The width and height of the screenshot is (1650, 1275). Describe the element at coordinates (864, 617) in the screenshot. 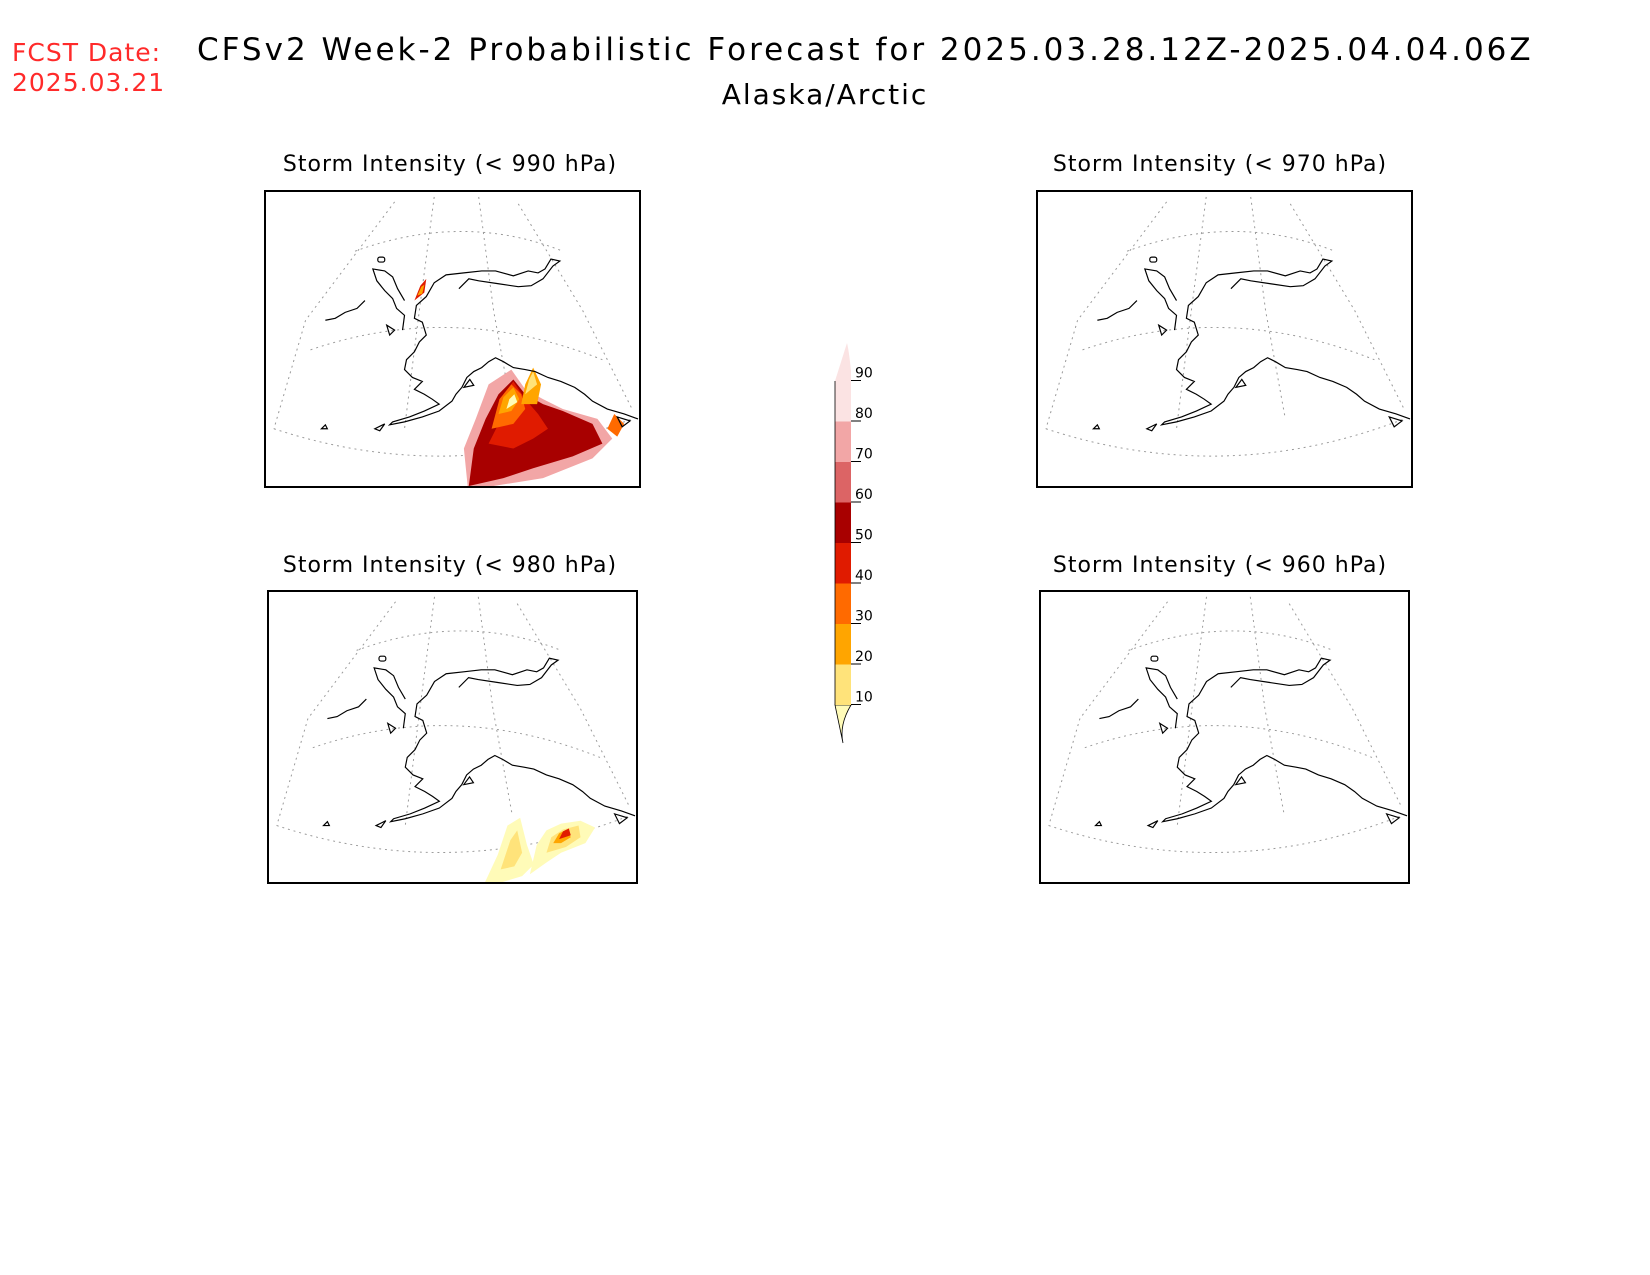

I see `legend-label: 30` at that location.